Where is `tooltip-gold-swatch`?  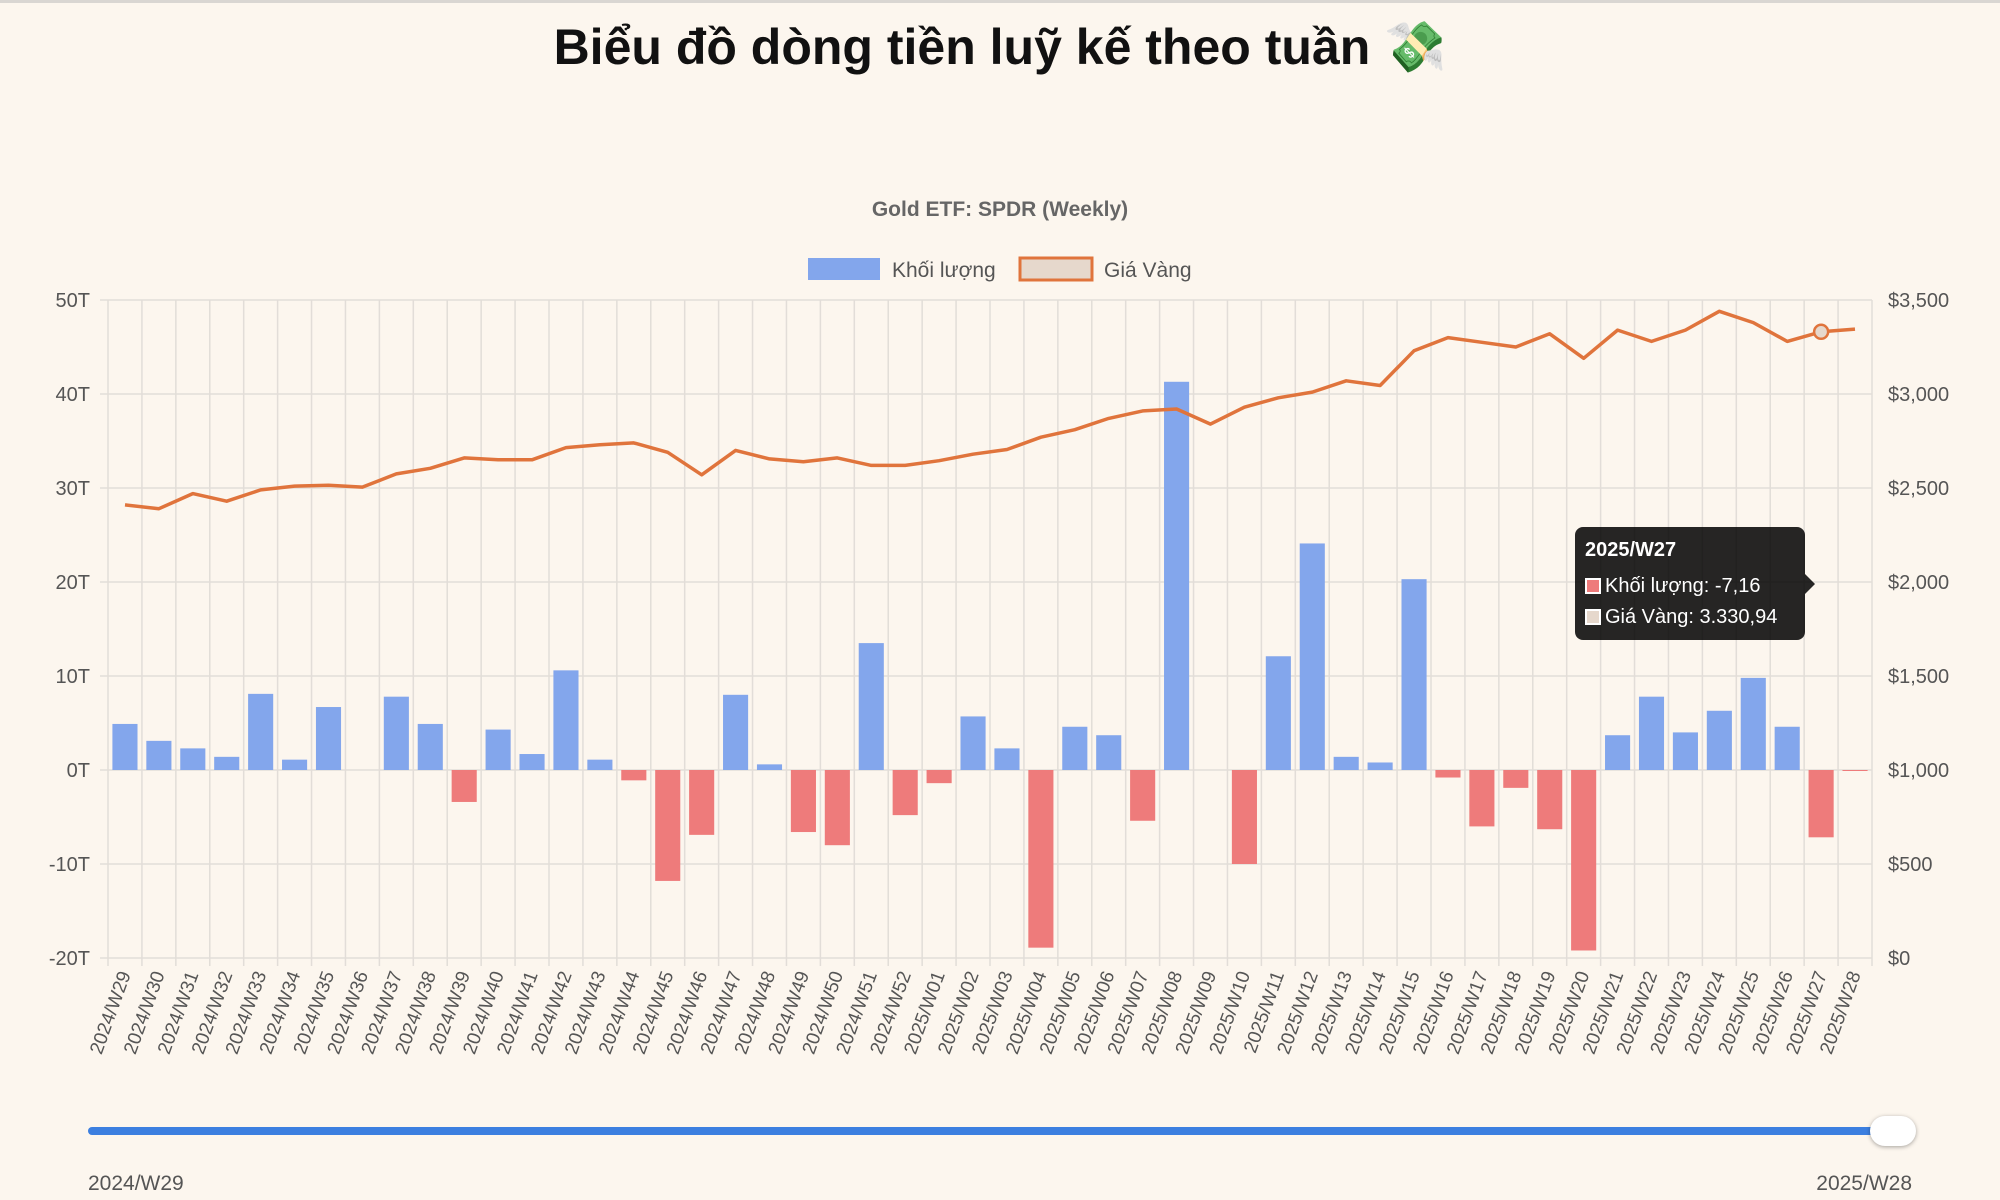 tooltip-gold-swatch is located at coordinates (1593, 617).